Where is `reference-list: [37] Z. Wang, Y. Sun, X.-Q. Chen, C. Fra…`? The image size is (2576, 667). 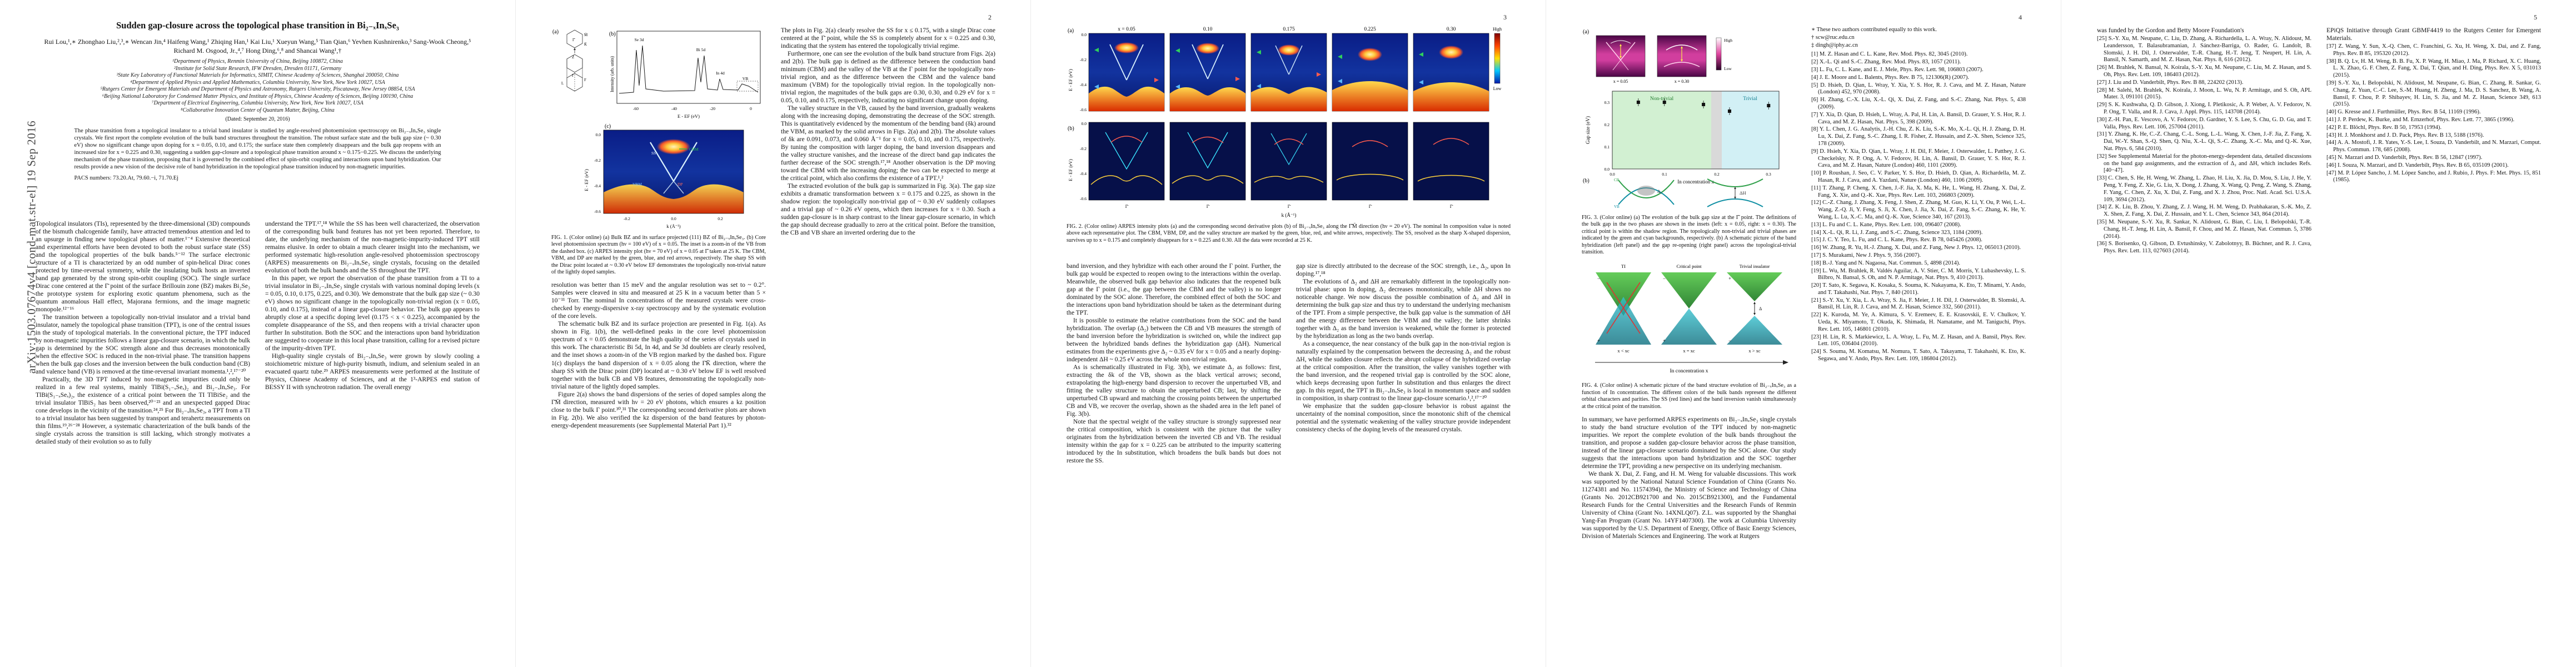 reference-list: [37] Z. Wang, Y. Sun, X.-Q. Chen, C. Fra… is located at coordinates (2433, 113).